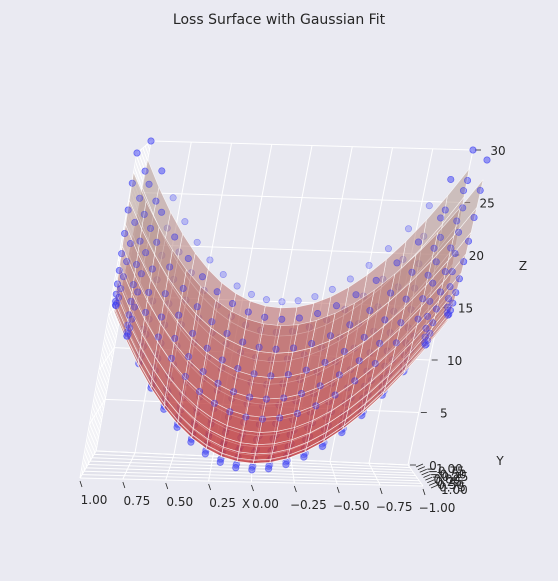  I want to click on x-tick-label: 1.00, so click(94, 500).